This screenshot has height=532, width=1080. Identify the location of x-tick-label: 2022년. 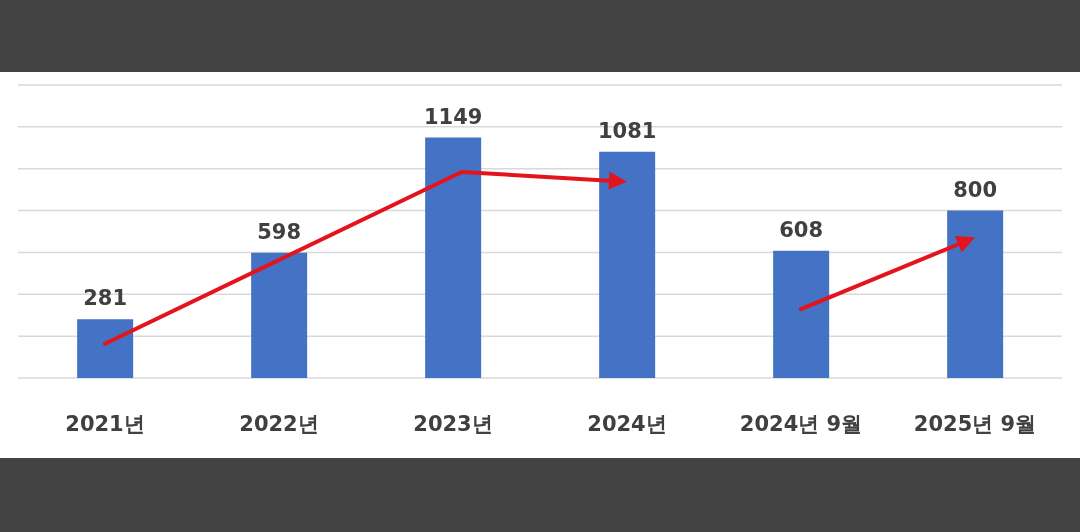
(279, 423).